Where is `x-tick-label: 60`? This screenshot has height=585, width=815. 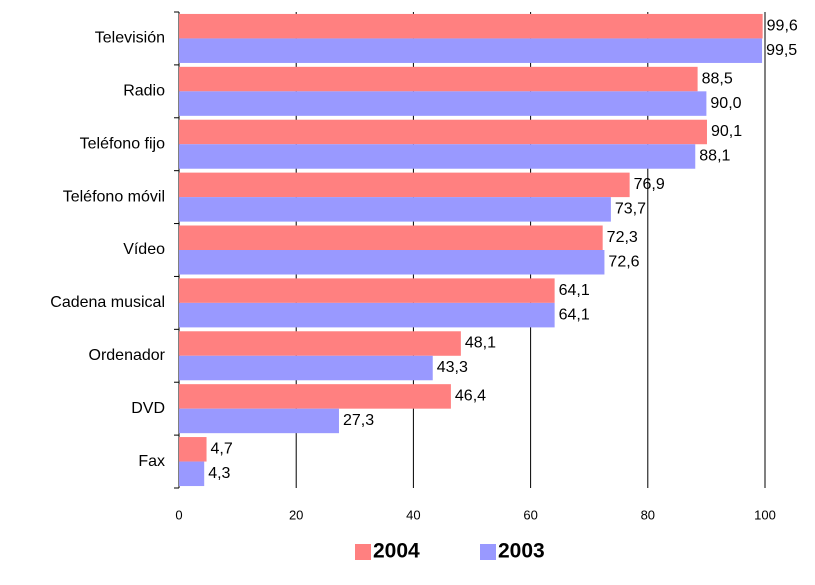 x-tick-label: 60 is located at coordinates (530, 514).